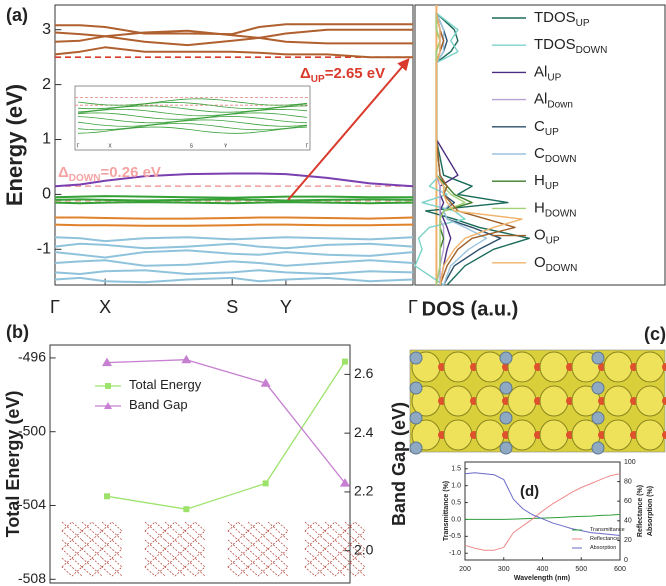 The image size is (666, 586). Describe the element at coordinates (32, 357) in the screenshot. I see `y-tick-label: -496` at that location.